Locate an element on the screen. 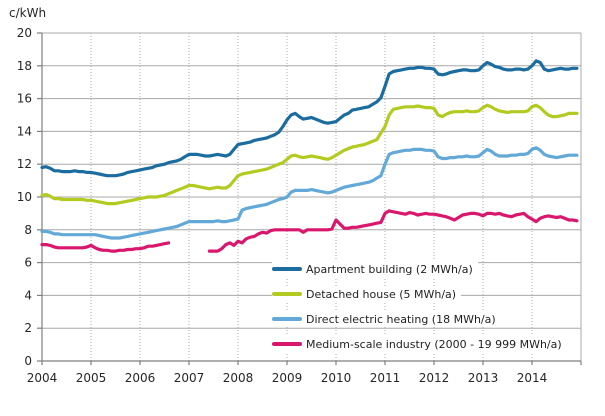  legend-item-detached-house: Detached house (5 MWh/a) is located at coordinates (367, 294).